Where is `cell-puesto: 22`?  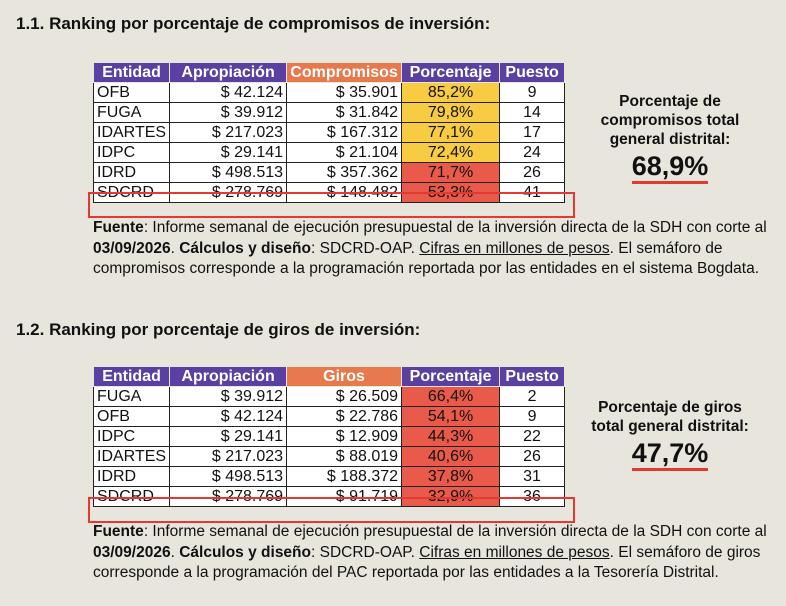
cell-puesto: 22 is located at coordinates (532, 436).